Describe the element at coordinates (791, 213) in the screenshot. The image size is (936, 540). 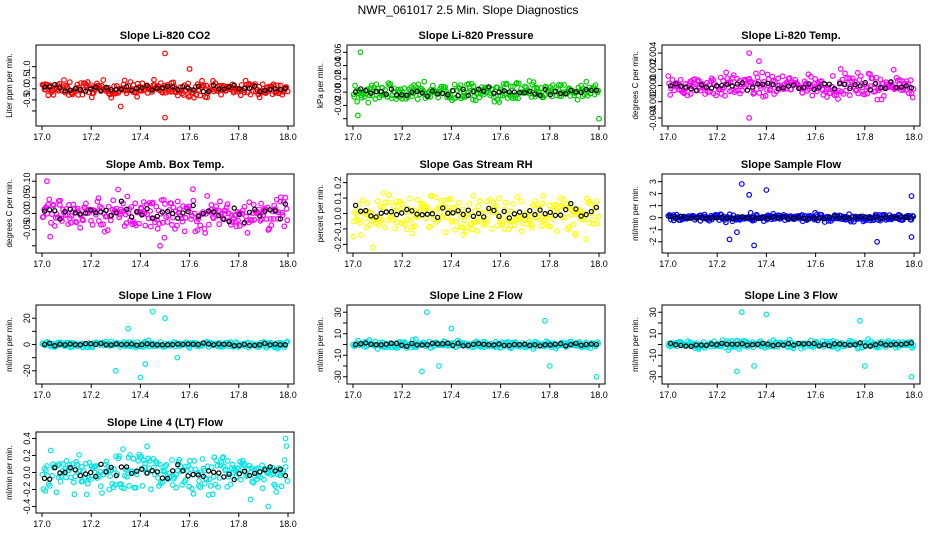
I see `plot-frame` at that location.